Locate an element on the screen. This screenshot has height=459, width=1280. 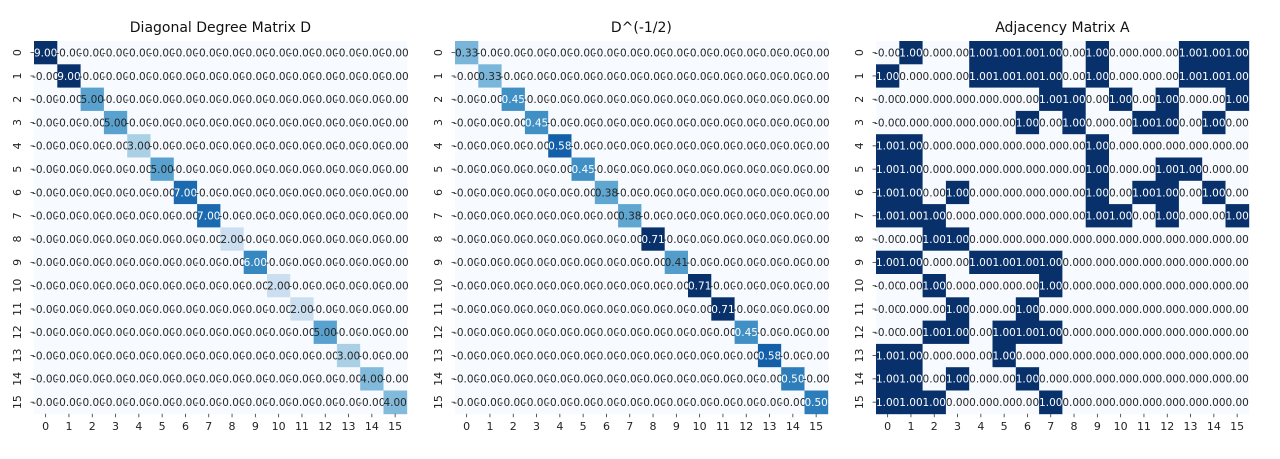
y-tick-label: 3 is located at coordinates (859, 122).